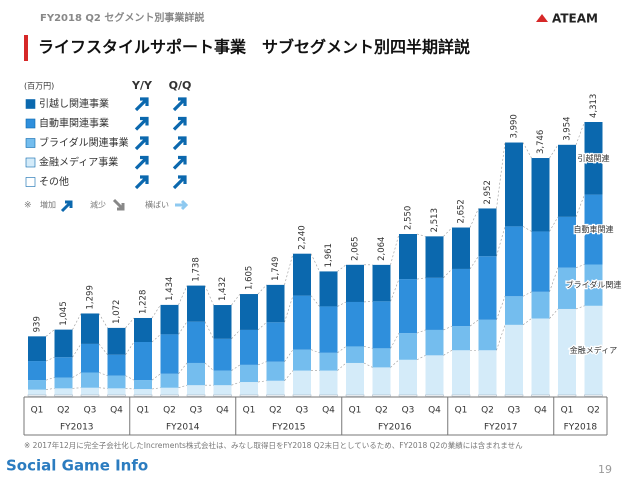  I want to click on x-tick-label: Q3, so click(514, 411).